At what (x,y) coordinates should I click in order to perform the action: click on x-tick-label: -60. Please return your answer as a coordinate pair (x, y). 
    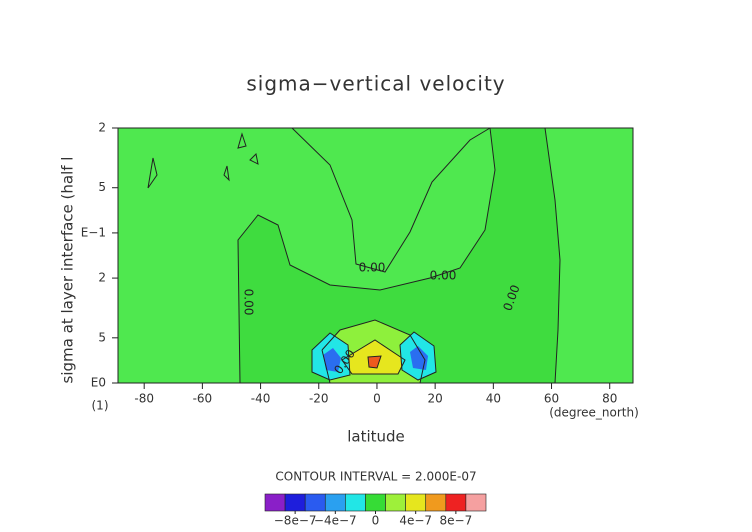
    Looking at the image, I should click on (203, 399).